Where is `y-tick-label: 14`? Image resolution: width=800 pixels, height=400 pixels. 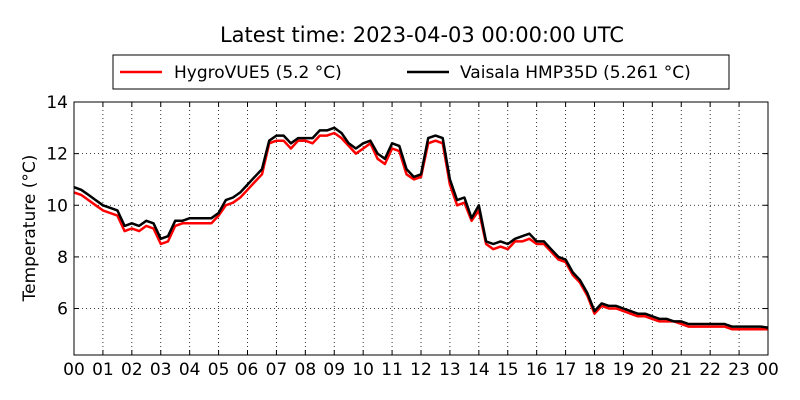 y-tick-label: 14 is located at coordinates (57, 103).